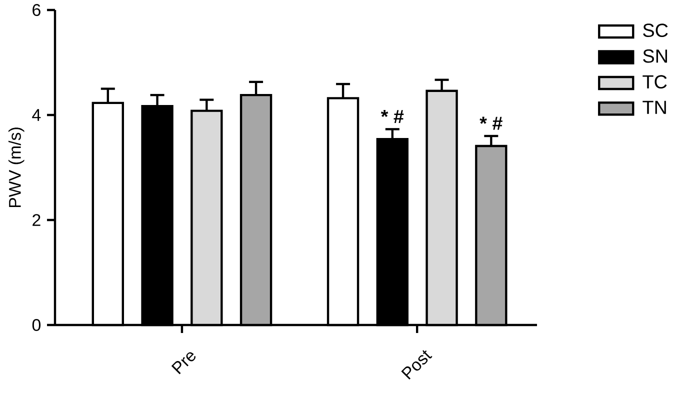 The height and width of the screenshot is (396, 688). Describe the element at coordinates (183, 363) in the screenshot. I see `x-tick-label: Pre` at that location.